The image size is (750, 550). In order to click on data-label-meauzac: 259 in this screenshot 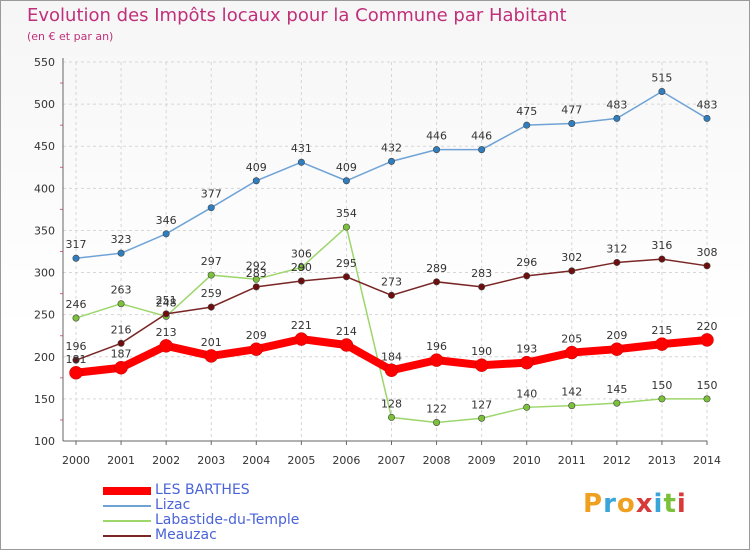, I will do `click(211, 293)`.